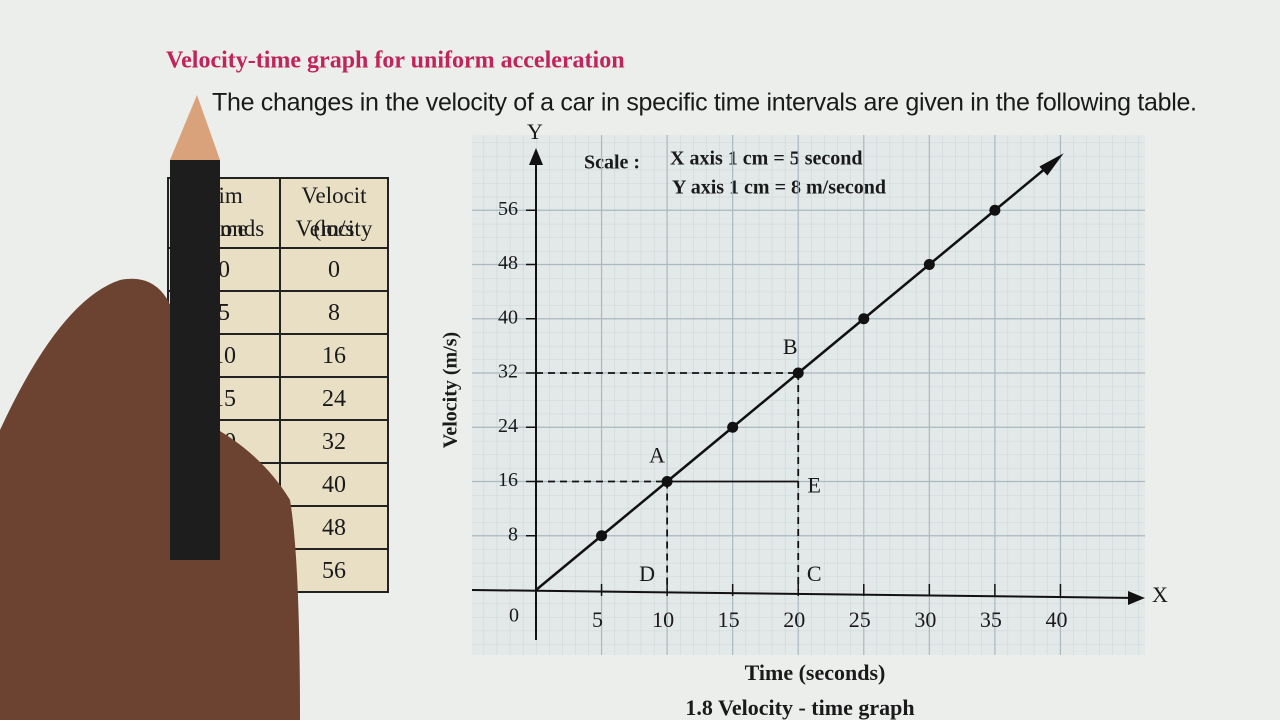 This screenshot has width=1280, height=720. I want to click on line-arrow, so click(1051, 164).